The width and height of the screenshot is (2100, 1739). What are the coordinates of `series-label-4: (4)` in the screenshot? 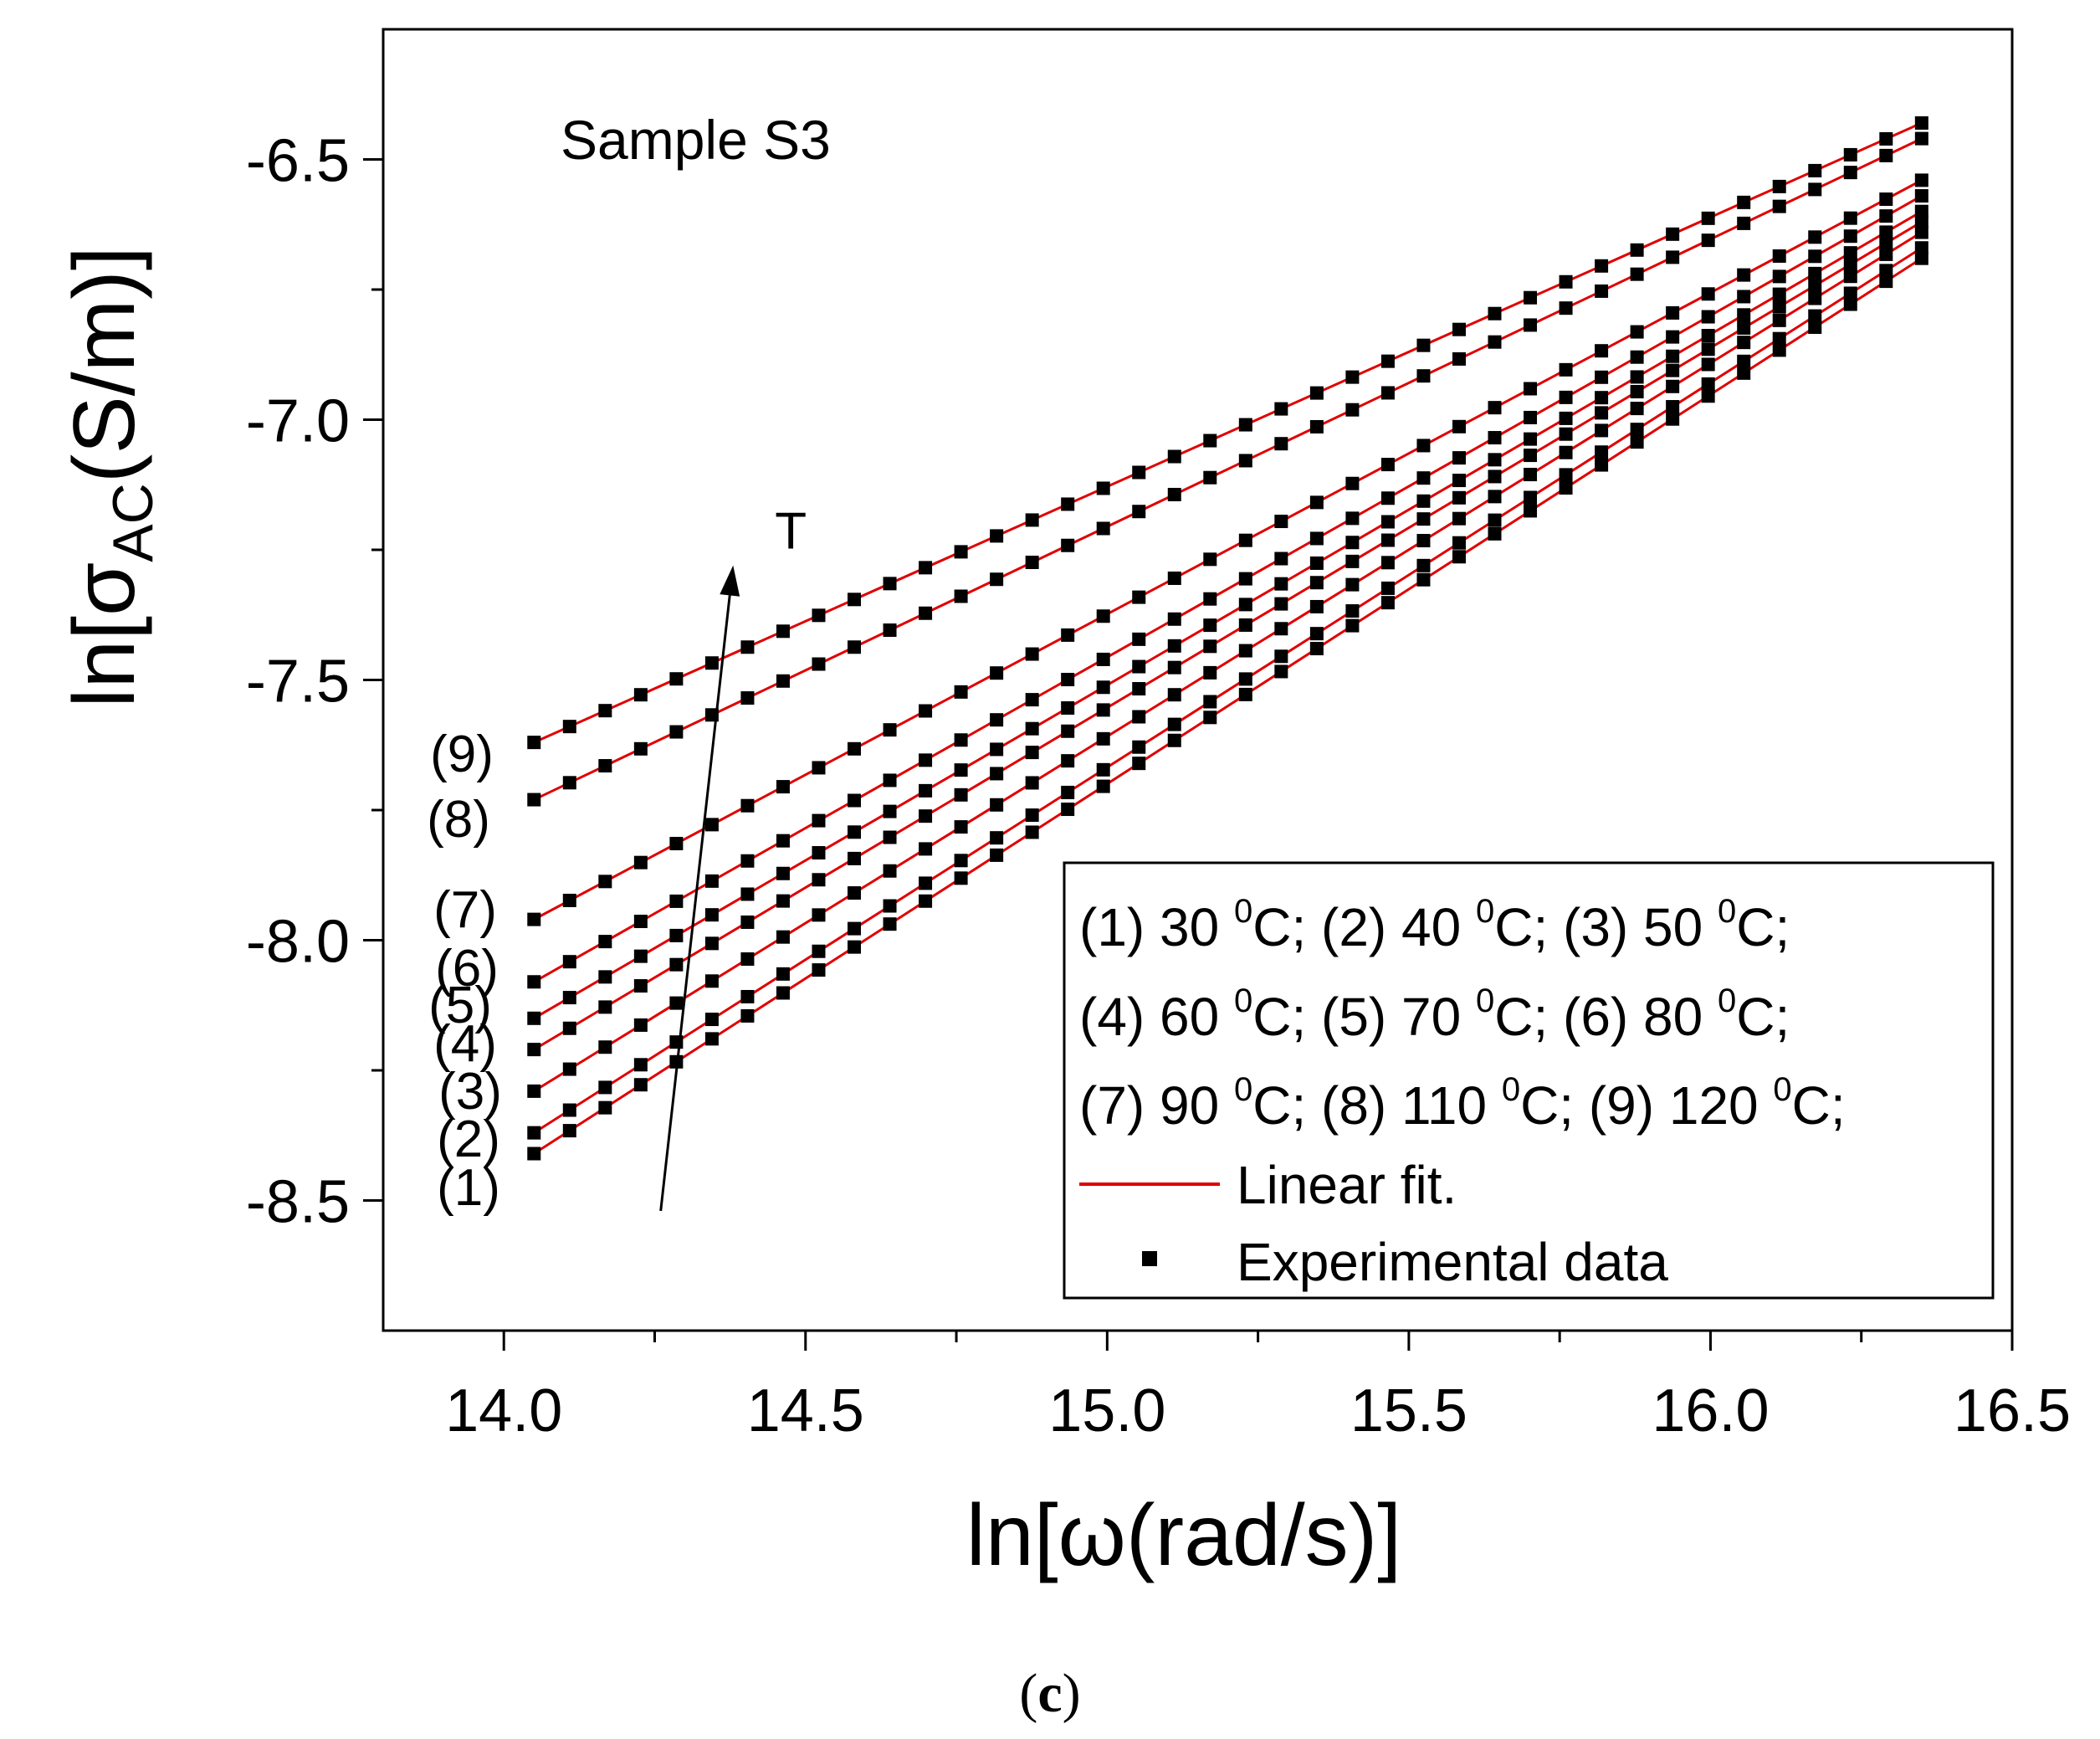 It's located at (465, 1044).